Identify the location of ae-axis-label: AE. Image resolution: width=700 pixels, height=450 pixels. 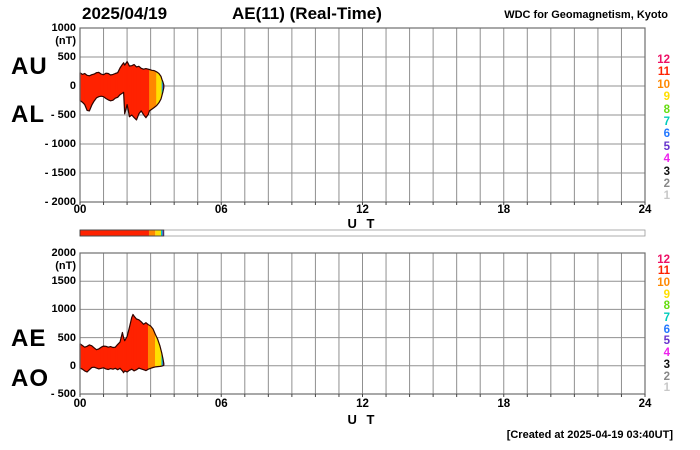
(29, 338).